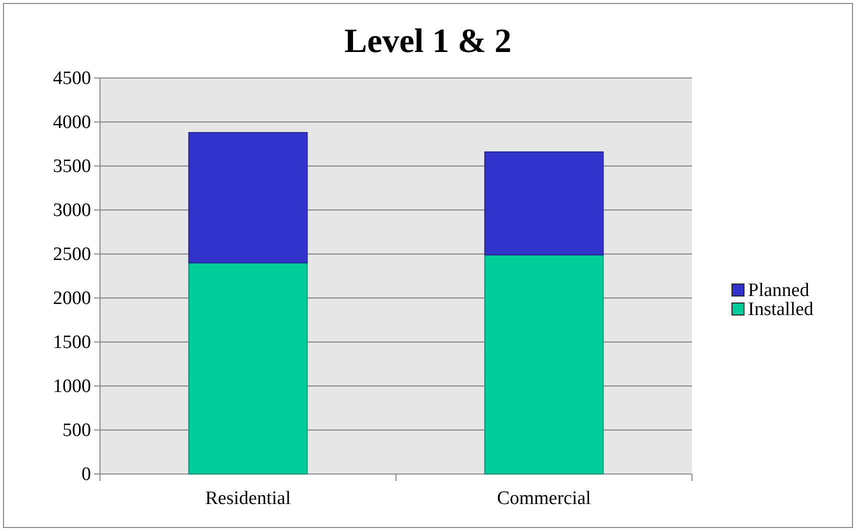 This screenshot has height=531, width=856. What do you see at coordinates (781, 309) in the screenshot?
I see `legend-label: Installed` at bounding box center [781, 309].